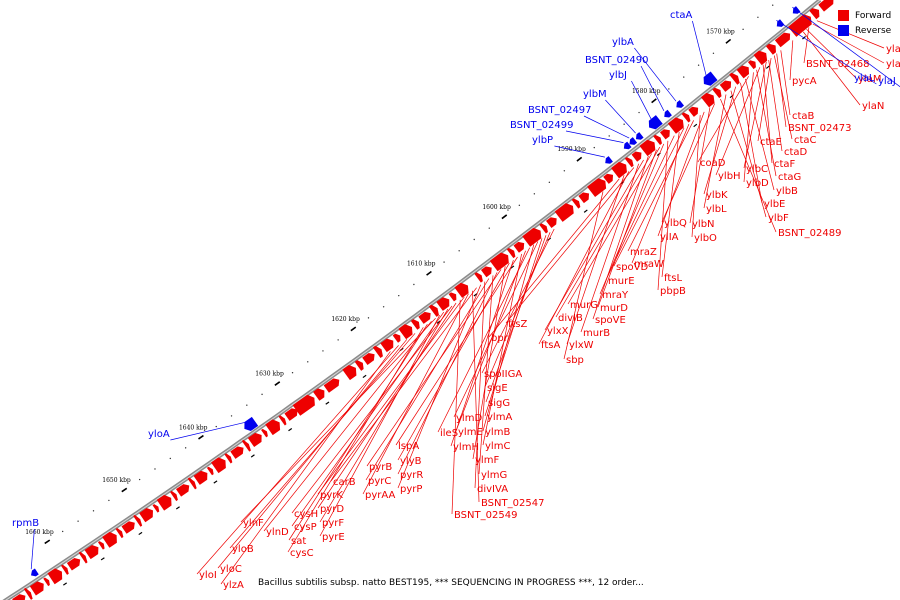  Describe the element at coordinates (306, 514) in the screenshot. I see `gene-label-cysh: cysH` at that location.